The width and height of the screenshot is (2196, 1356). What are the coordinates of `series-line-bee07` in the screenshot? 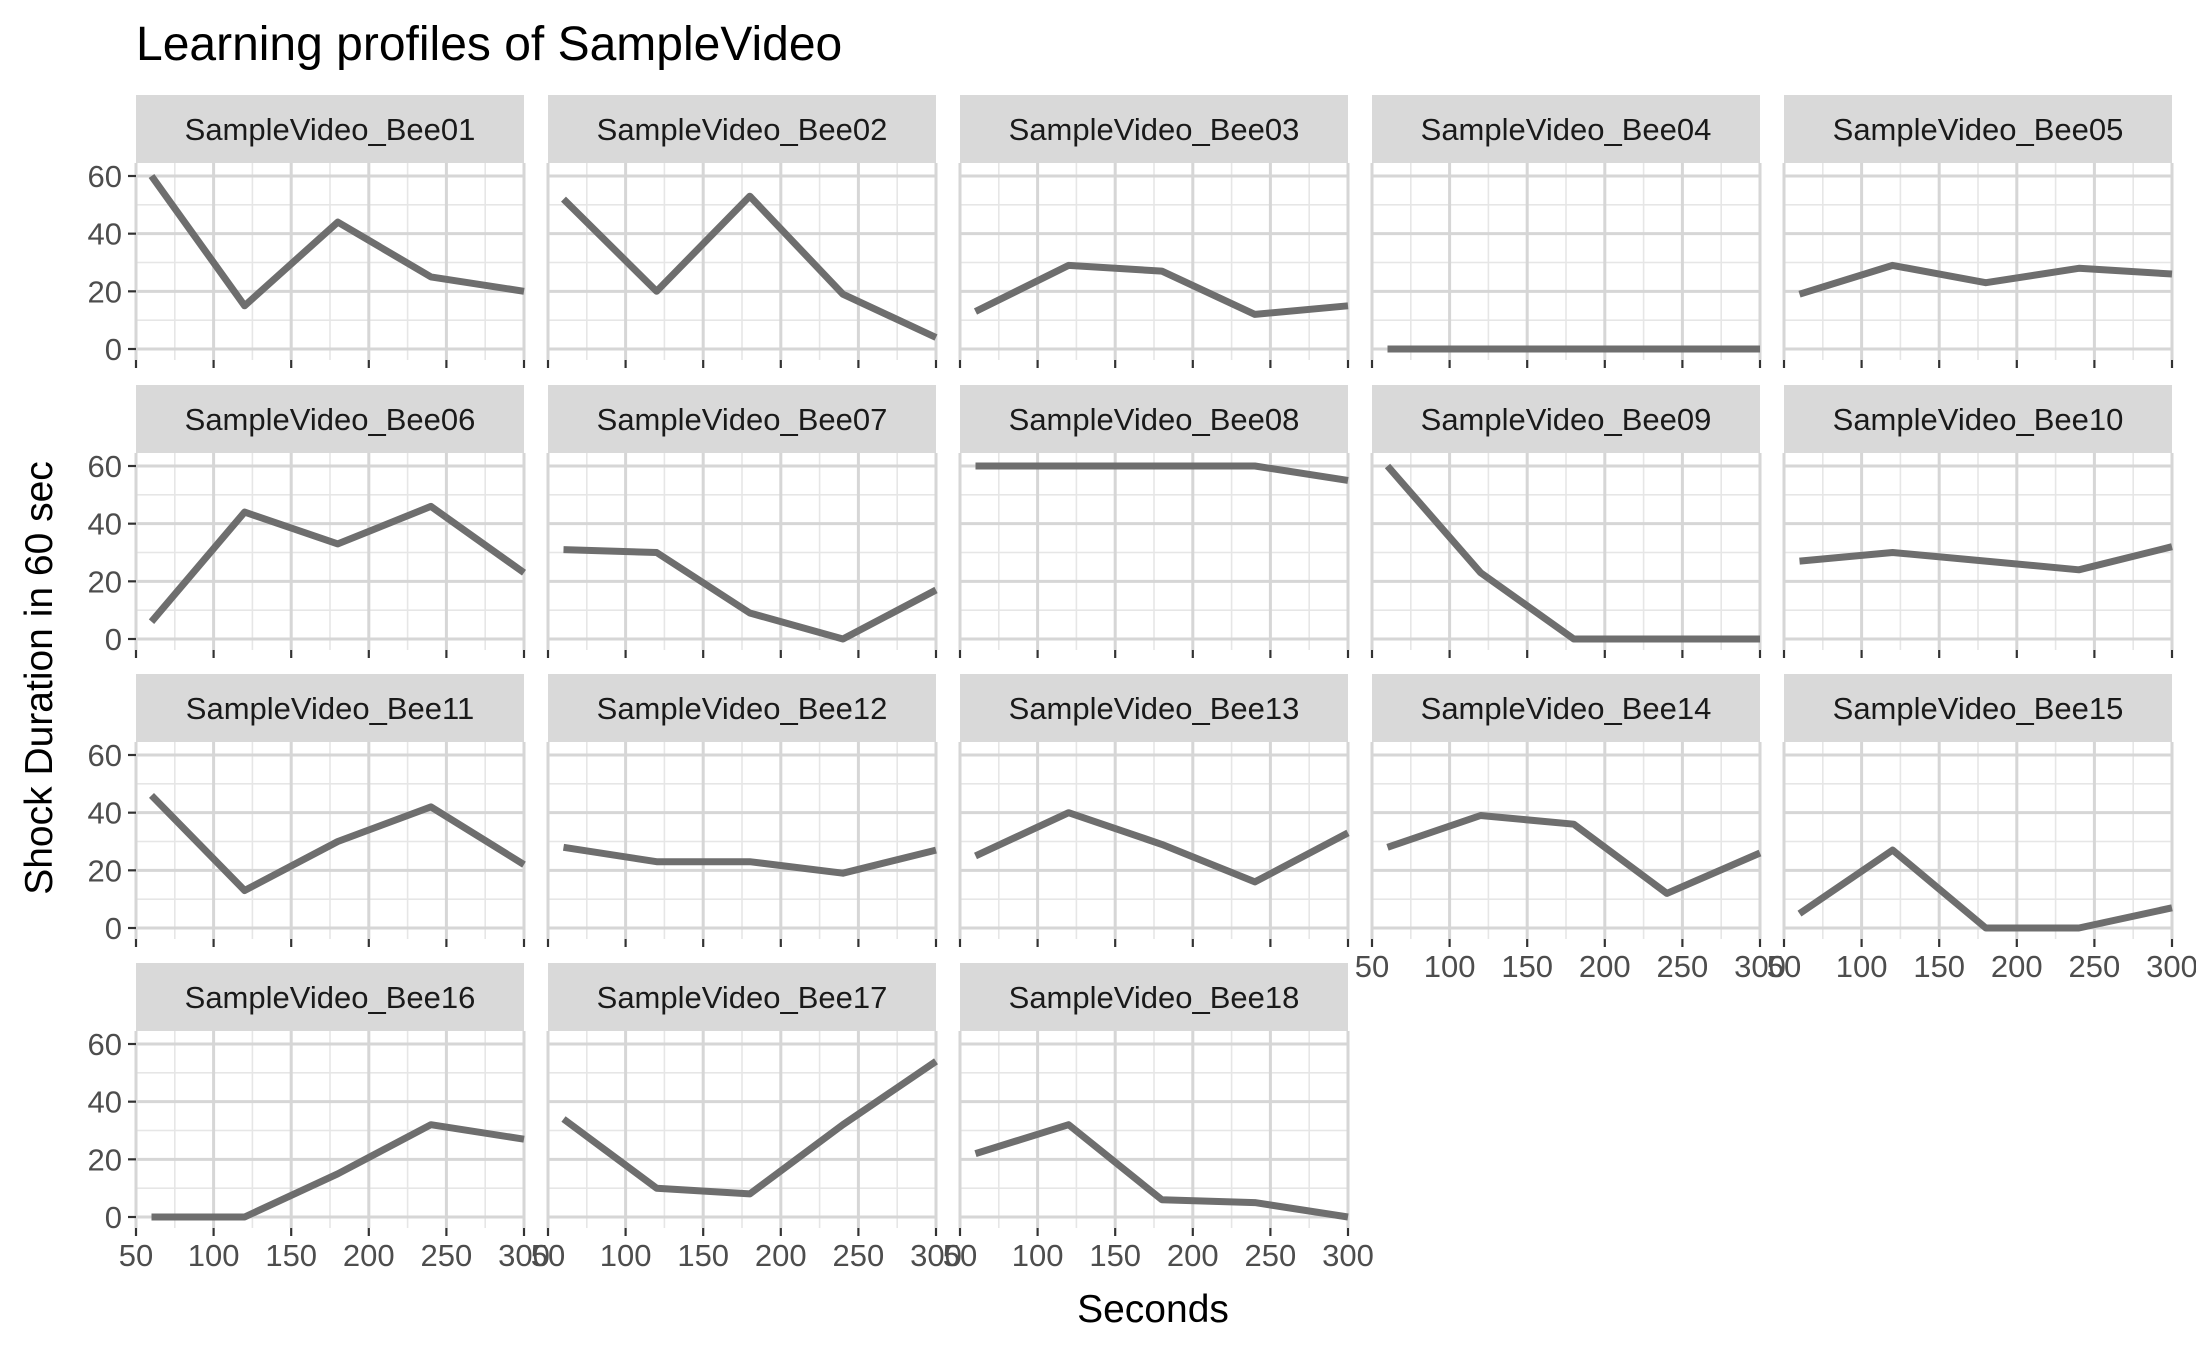 It's located at (750, 594).